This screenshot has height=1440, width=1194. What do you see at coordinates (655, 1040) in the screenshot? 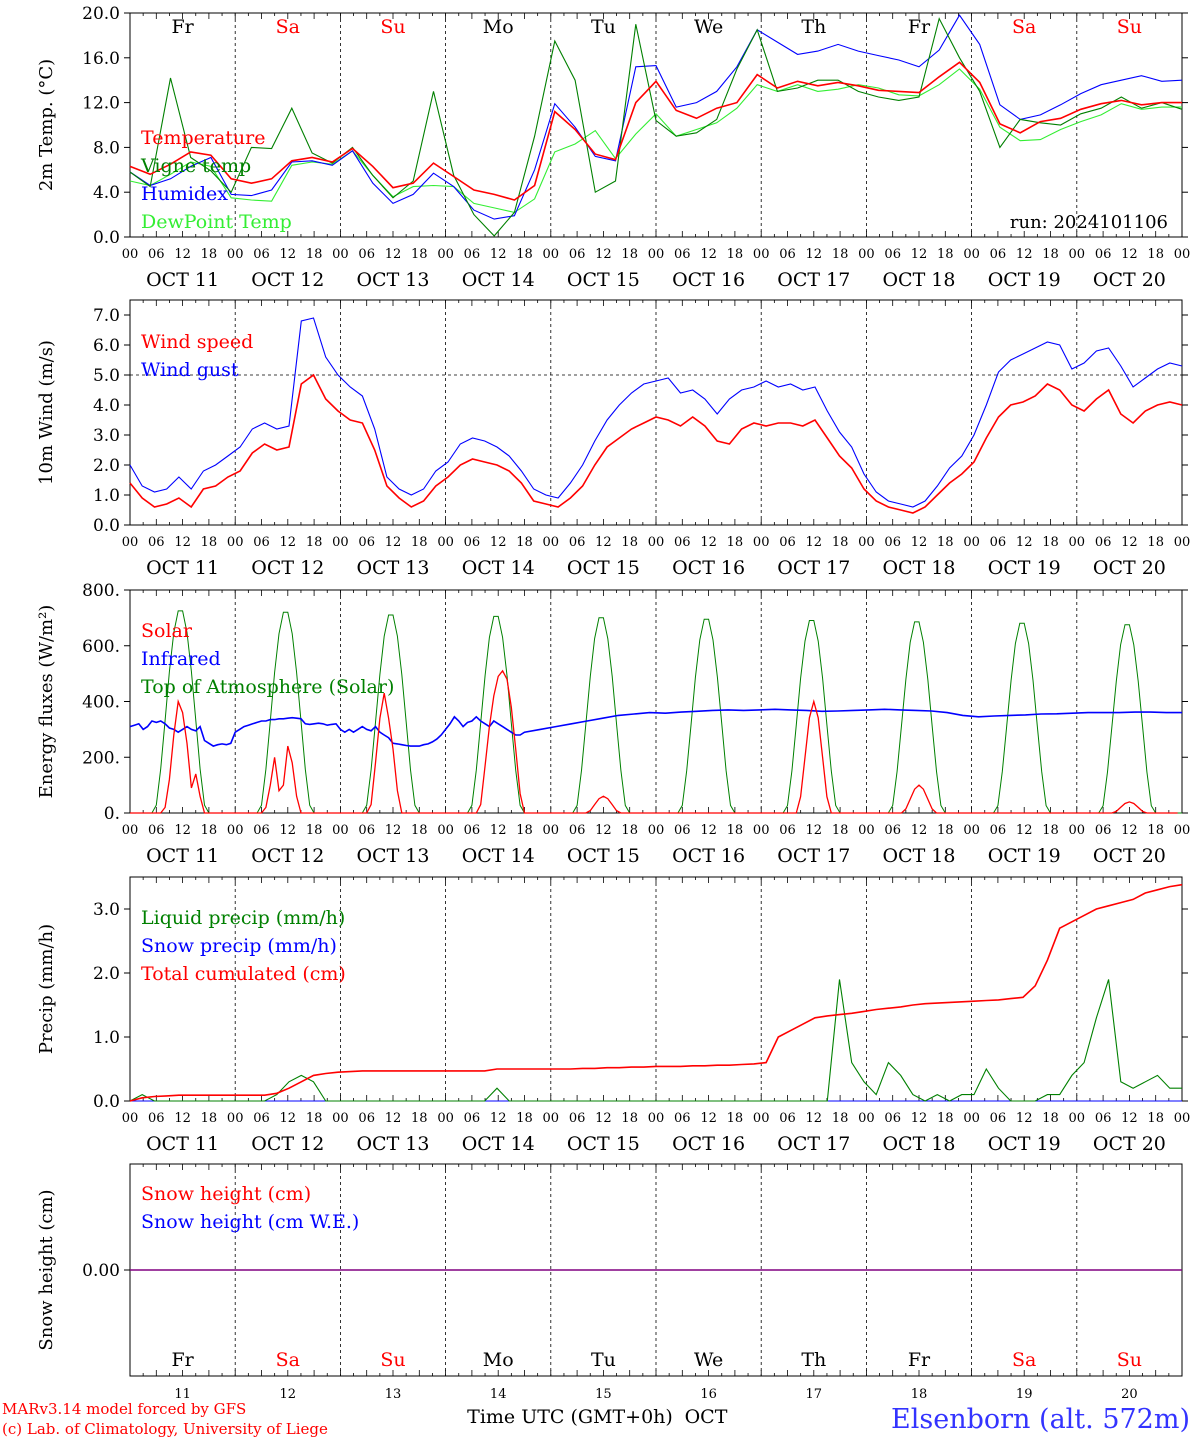
I see `series-line-liquid-precip-mm-h-` at bounding box center [655, 1040].